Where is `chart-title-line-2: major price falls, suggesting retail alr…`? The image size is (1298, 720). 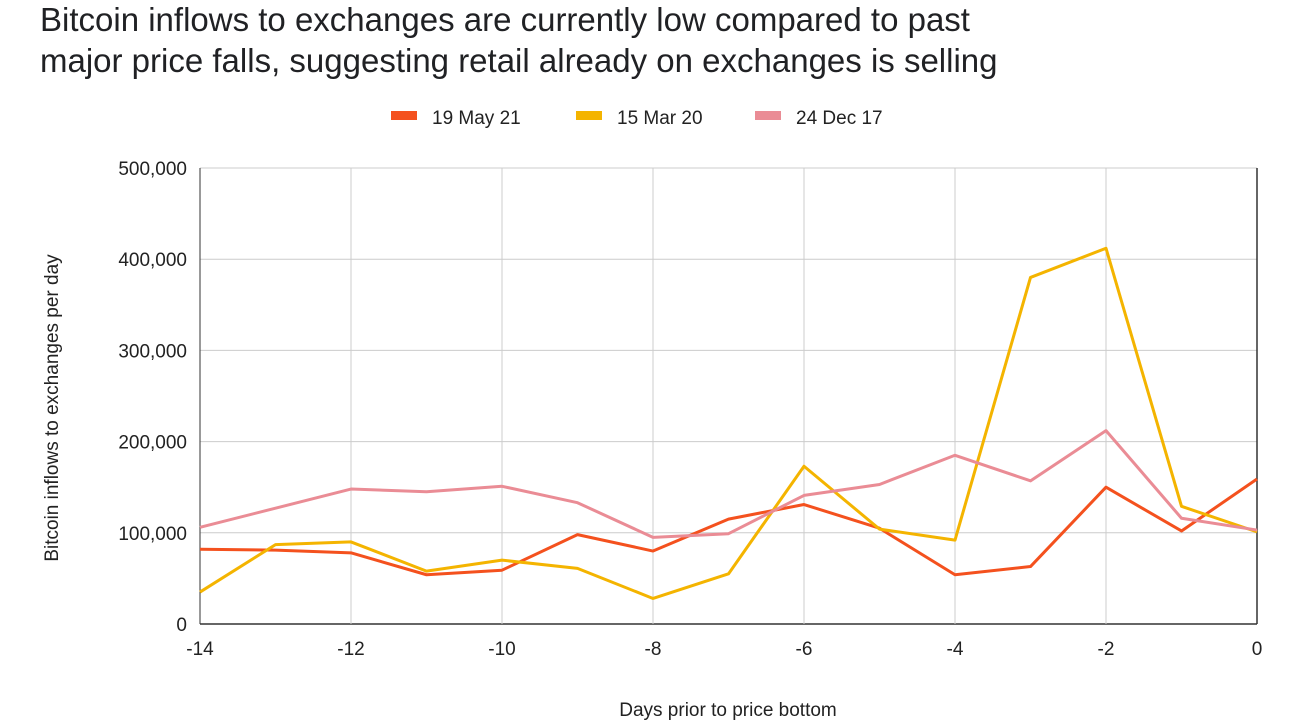
chart-title-line-2: major price falls, suggesting retail alr… is located at coordinates (519, 60).